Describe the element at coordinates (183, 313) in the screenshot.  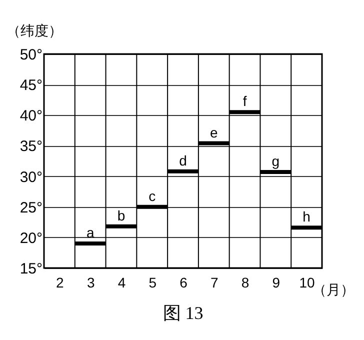
I see `text: 图 13` at that location.